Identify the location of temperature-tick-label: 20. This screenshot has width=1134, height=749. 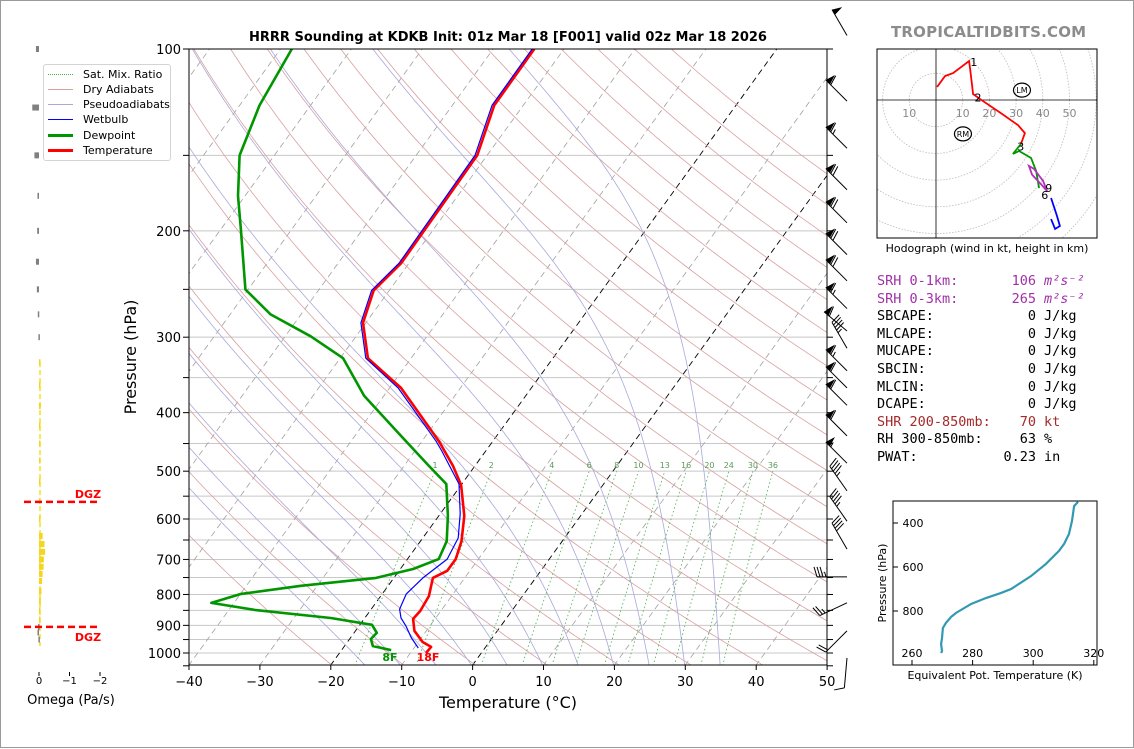
(614, 682).